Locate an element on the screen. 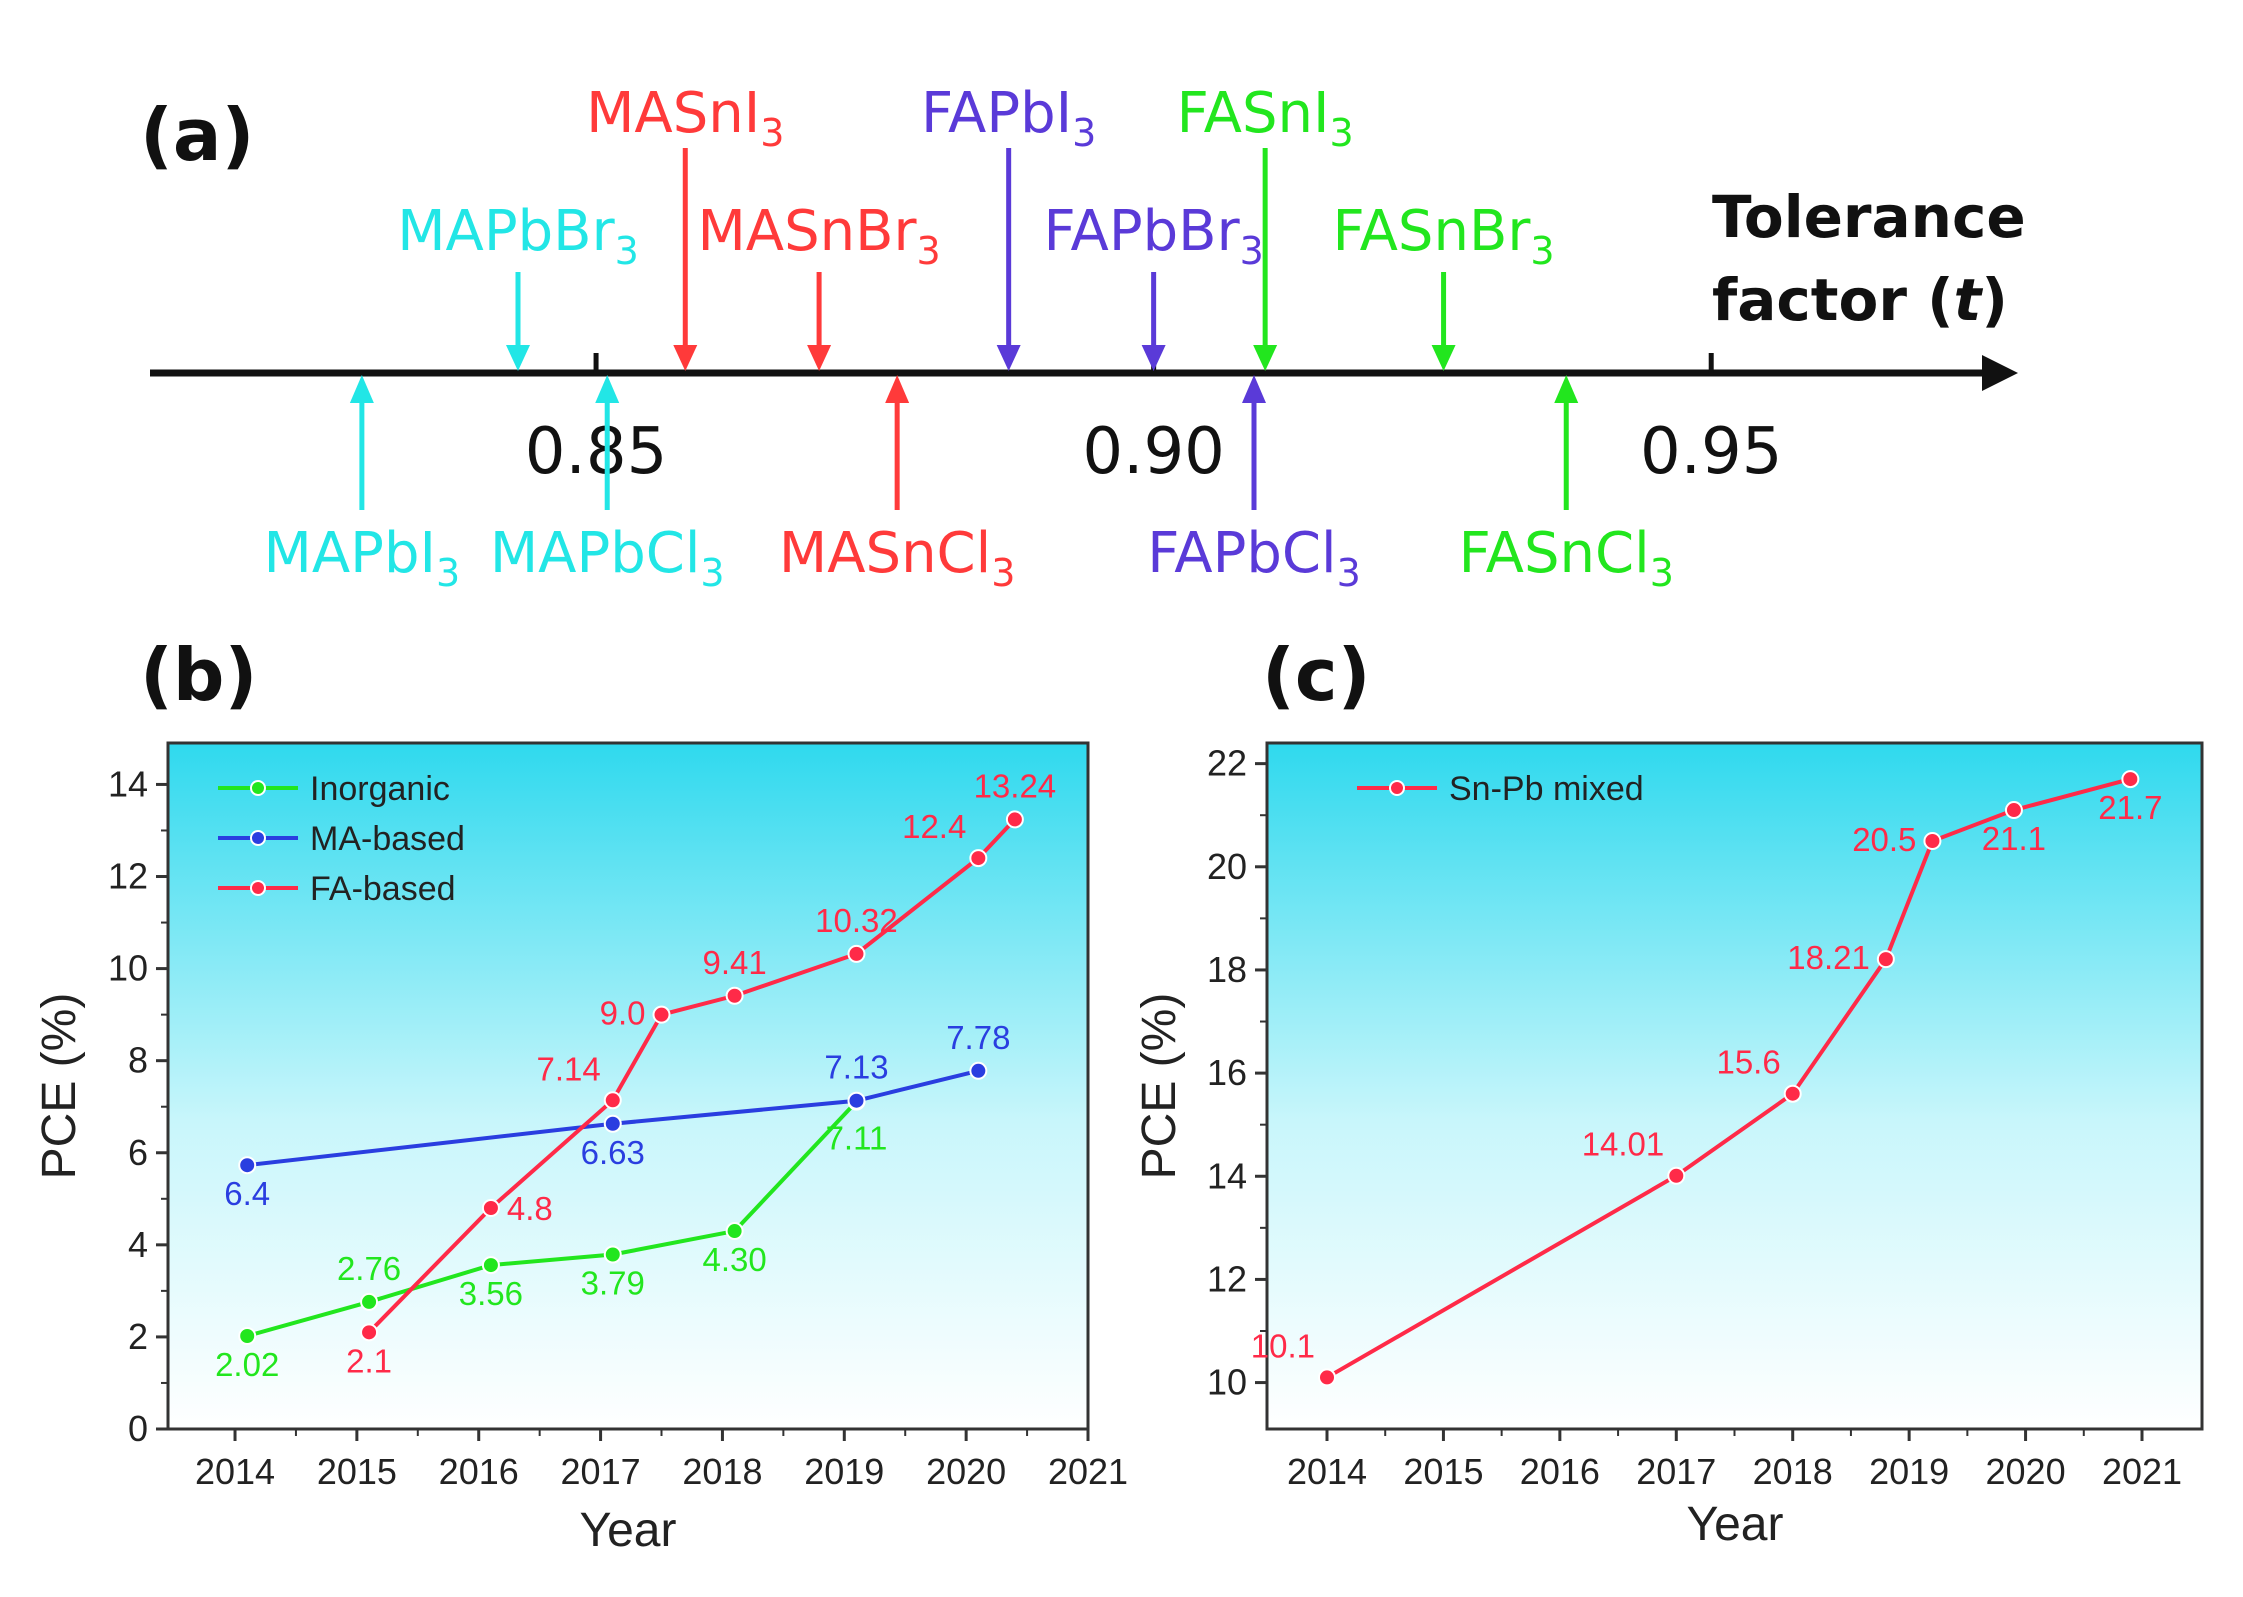 The image size is (2243, 1597). panel-c-x-axis-title: Year is located at coordinates (1735, 1524).